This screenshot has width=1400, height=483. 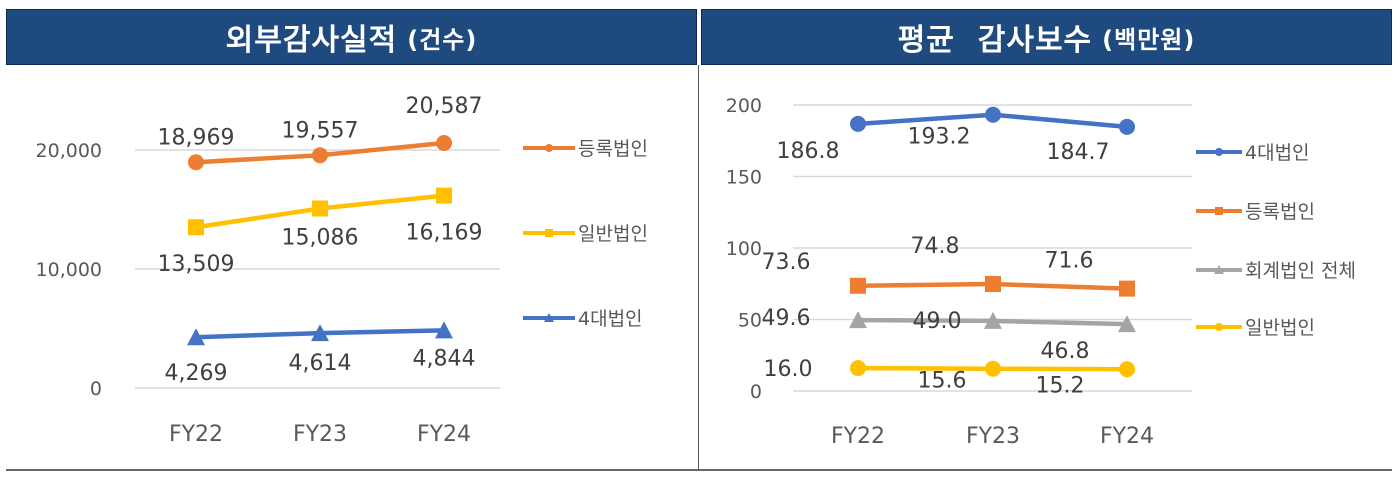 I want to click on series-line: 4,269 4,614 4,844, so click(x=320, y=353).